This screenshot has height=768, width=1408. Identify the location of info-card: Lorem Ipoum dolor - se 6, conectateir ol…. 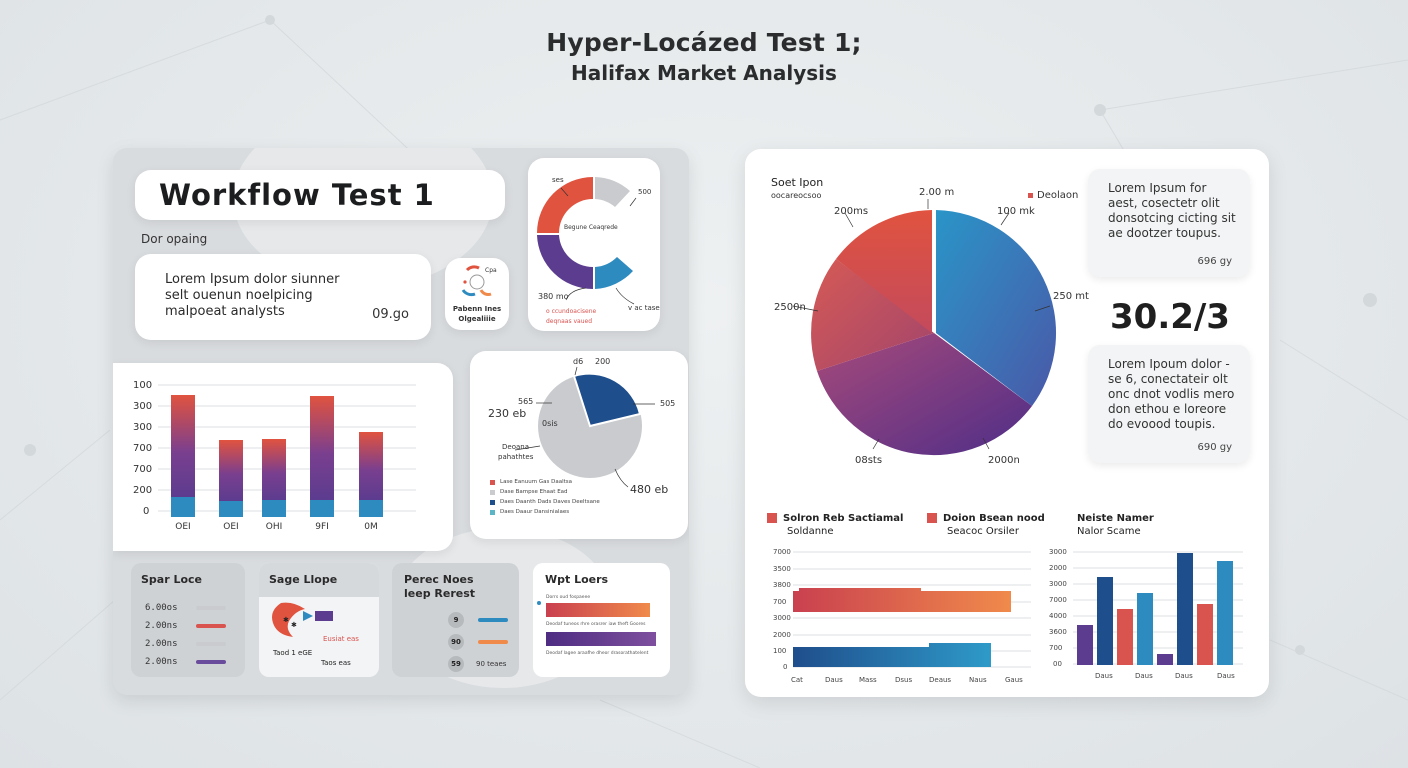
(1169, 404).